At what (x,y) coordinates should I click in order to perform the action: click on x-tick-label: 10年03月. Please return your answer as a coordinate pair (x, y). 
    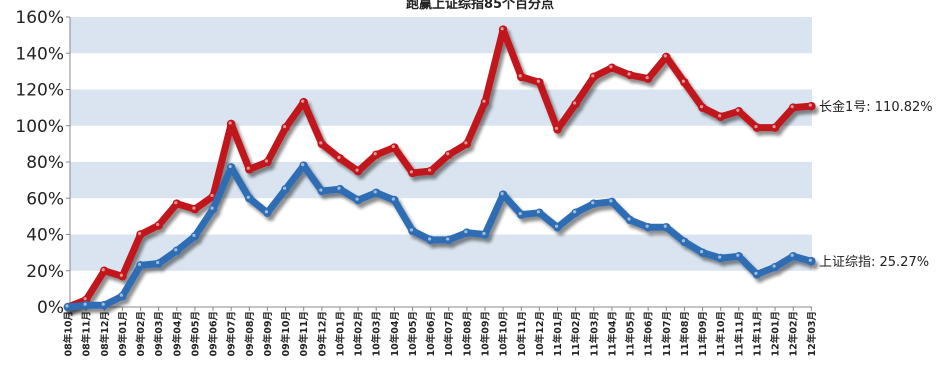
    Looking at the image, I should click on (377, 333).